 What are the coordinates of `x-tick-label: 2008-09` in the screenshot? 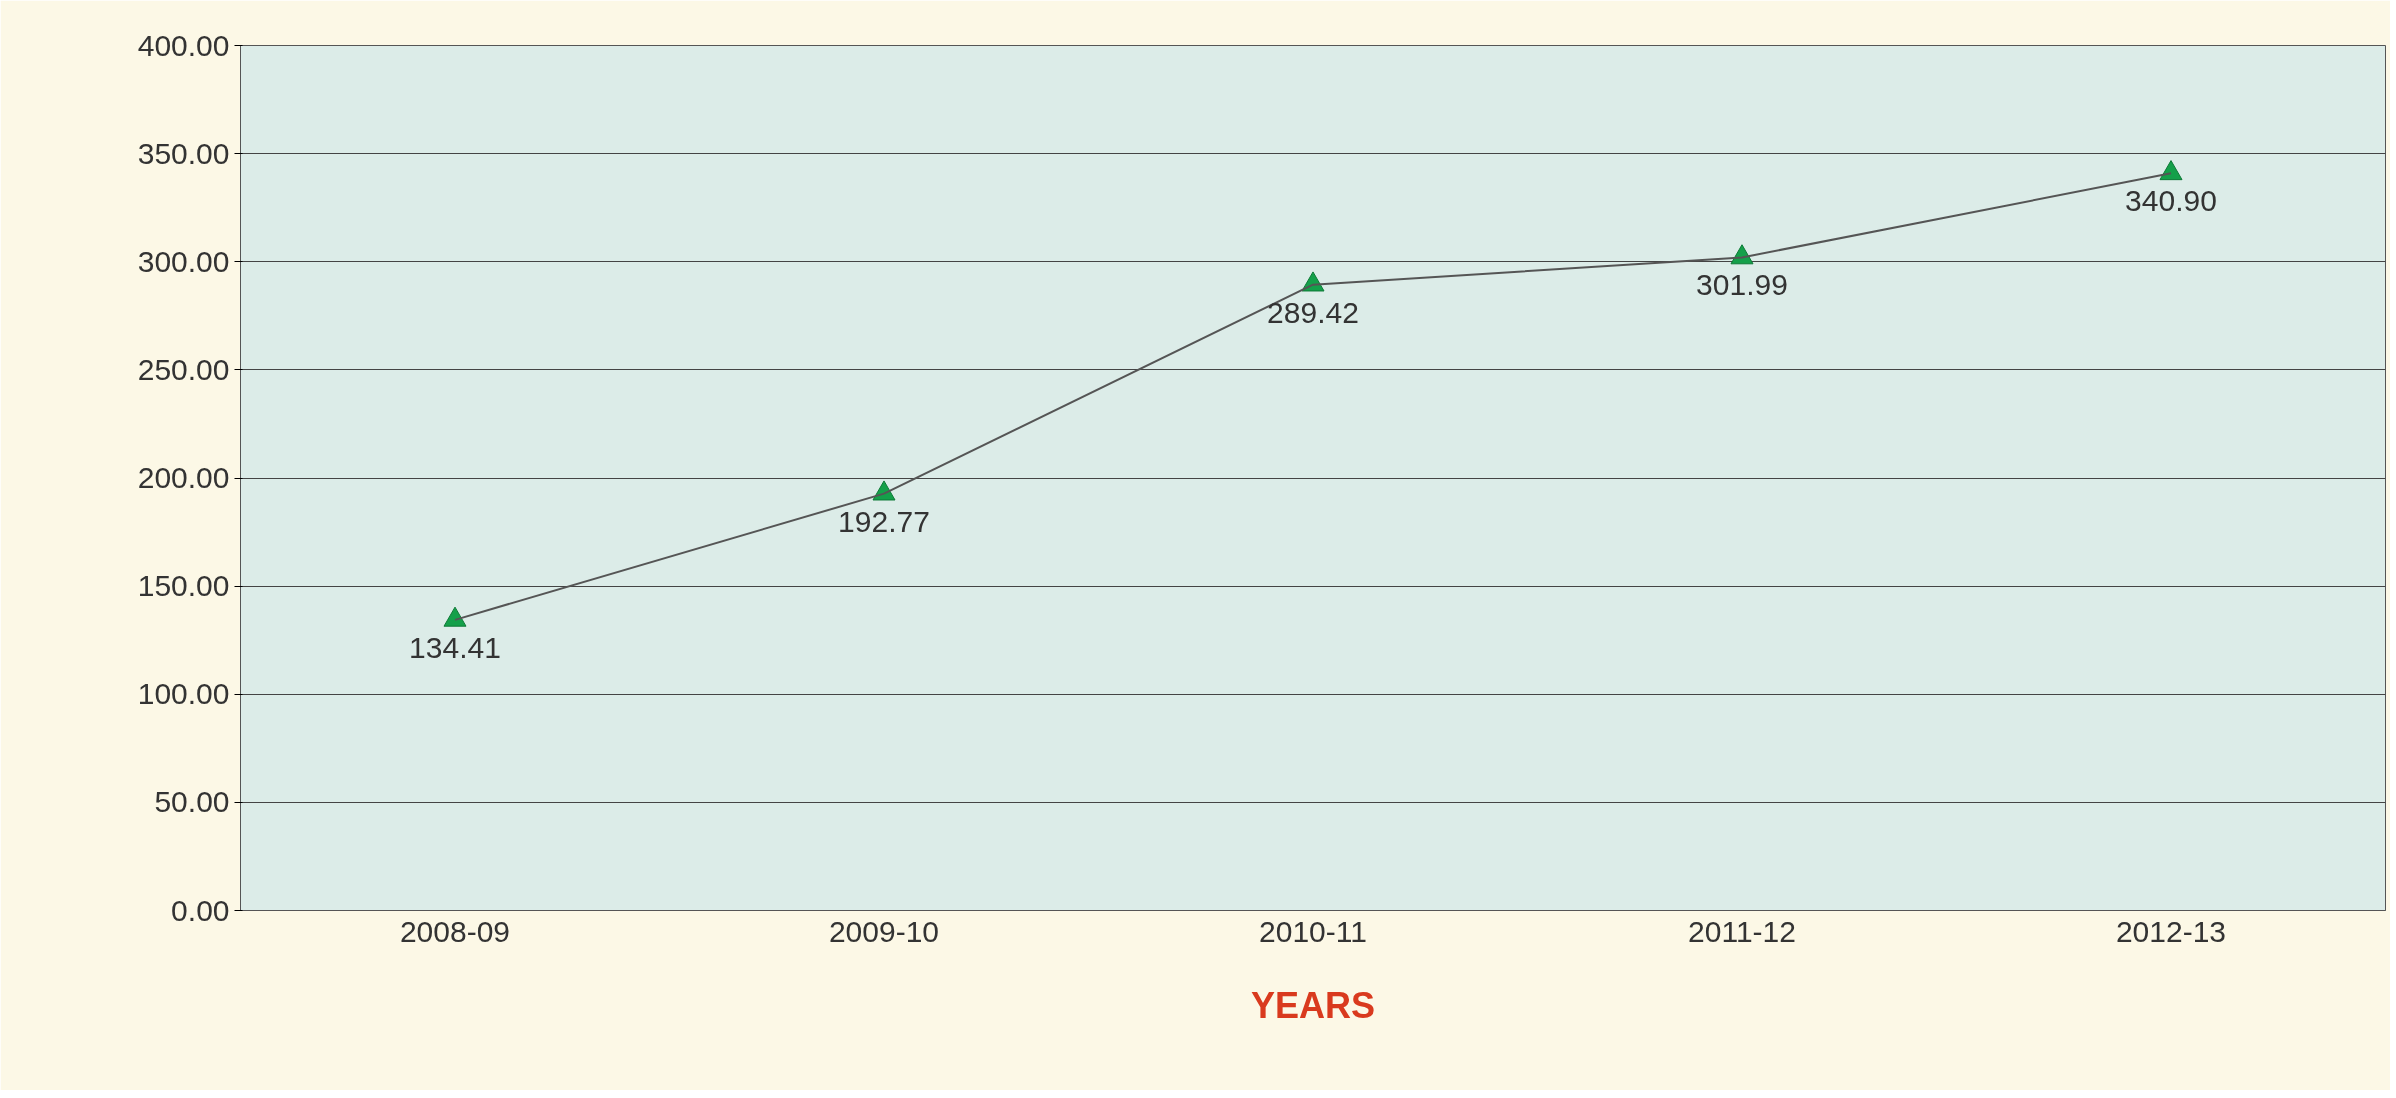 It's located at (455, 931).